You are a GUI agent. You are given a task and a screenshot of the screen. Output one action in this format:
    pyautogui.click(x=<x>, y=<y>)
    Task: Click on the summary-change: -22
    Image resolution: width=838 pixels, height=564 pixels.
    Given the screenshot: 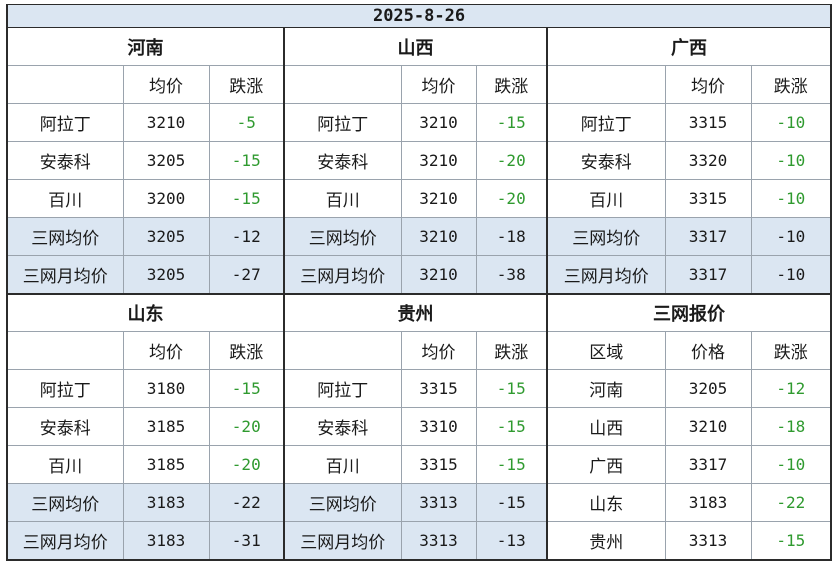 What is the action you would take?
    pyautogui.click(x=791, y=502)
    